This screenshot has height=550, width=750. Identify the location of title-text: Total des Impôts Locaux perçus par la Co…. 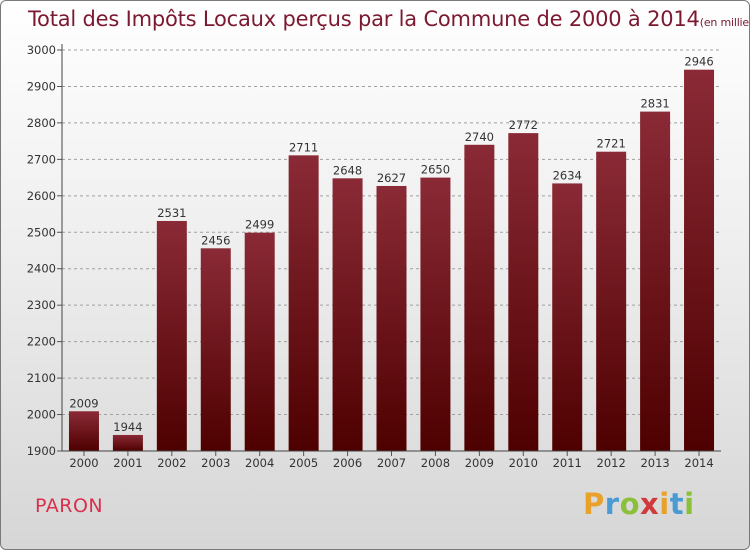
(364, 19).